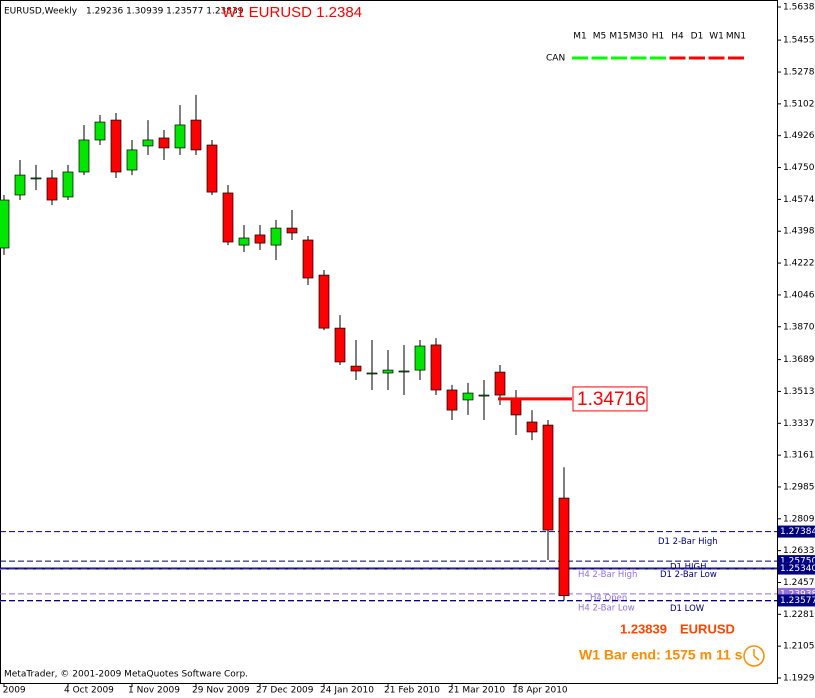  Describe the element at coordinates (580, 37) in the screenshot. I see `timeframe-label: M1` at that location.